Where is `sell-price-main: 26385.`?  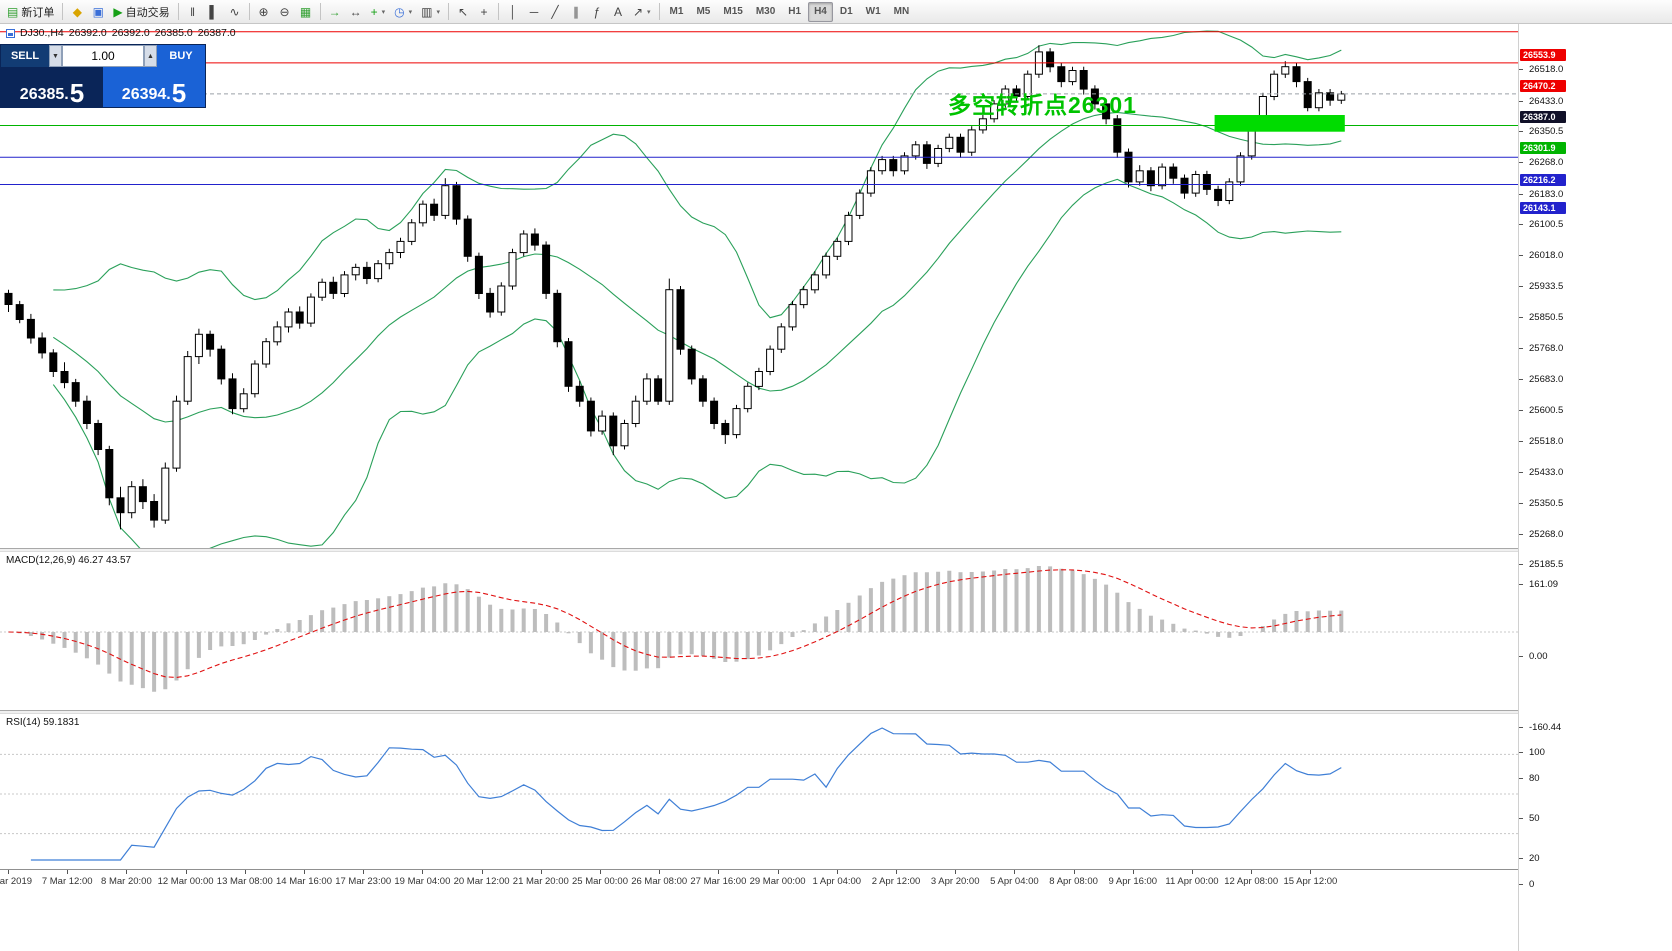
sell-price-main: 26385. is located at coordinates (44, 94).